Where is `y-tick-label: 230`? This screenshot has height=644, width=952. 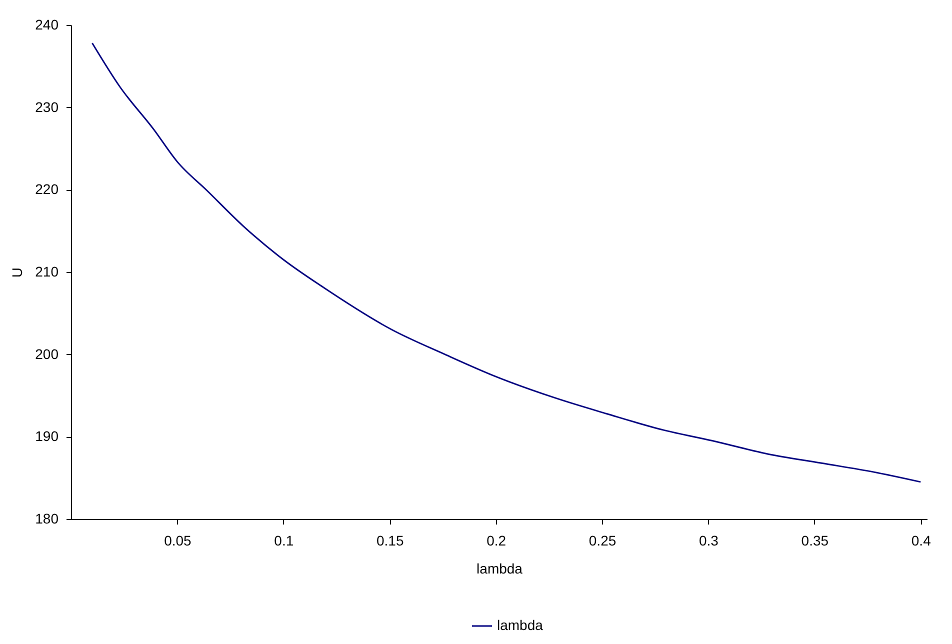
y-tick-label: 230 is located at coordinates (47, 106).